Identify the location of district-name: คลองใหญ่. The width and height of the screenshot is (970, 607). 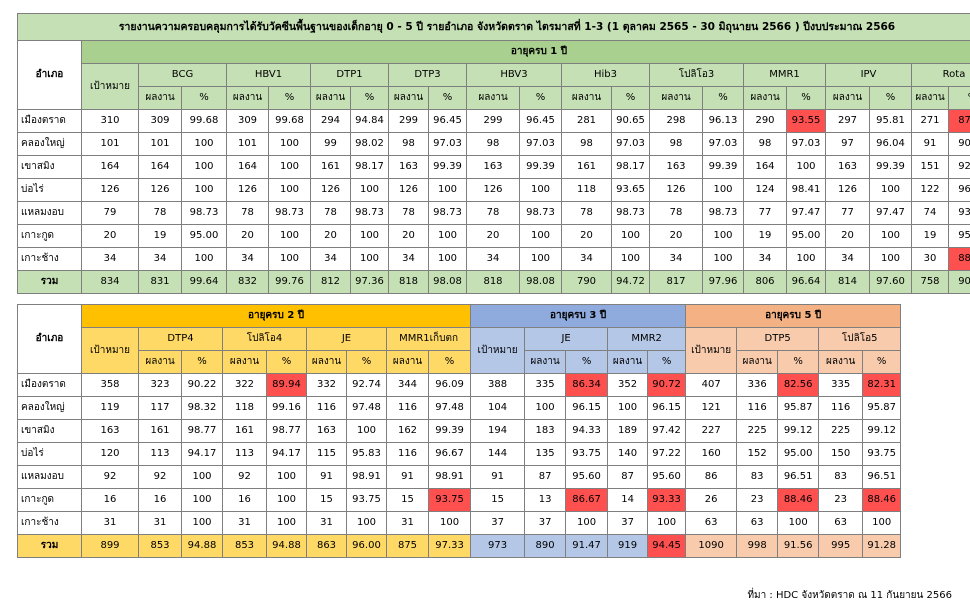
(49, 144).